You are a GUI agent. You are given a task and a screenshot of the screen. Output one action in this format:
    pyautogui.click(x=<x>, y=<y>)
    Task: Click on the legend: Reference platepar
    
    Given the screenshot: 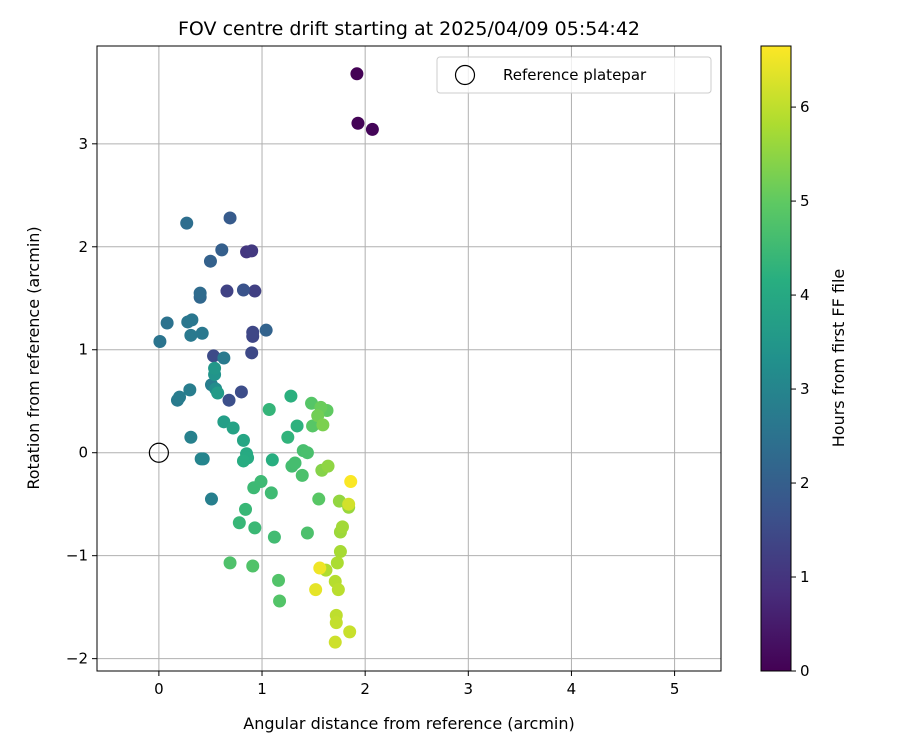 What is the action you would take?
    pyautogui.click(x=574, y=75)
    